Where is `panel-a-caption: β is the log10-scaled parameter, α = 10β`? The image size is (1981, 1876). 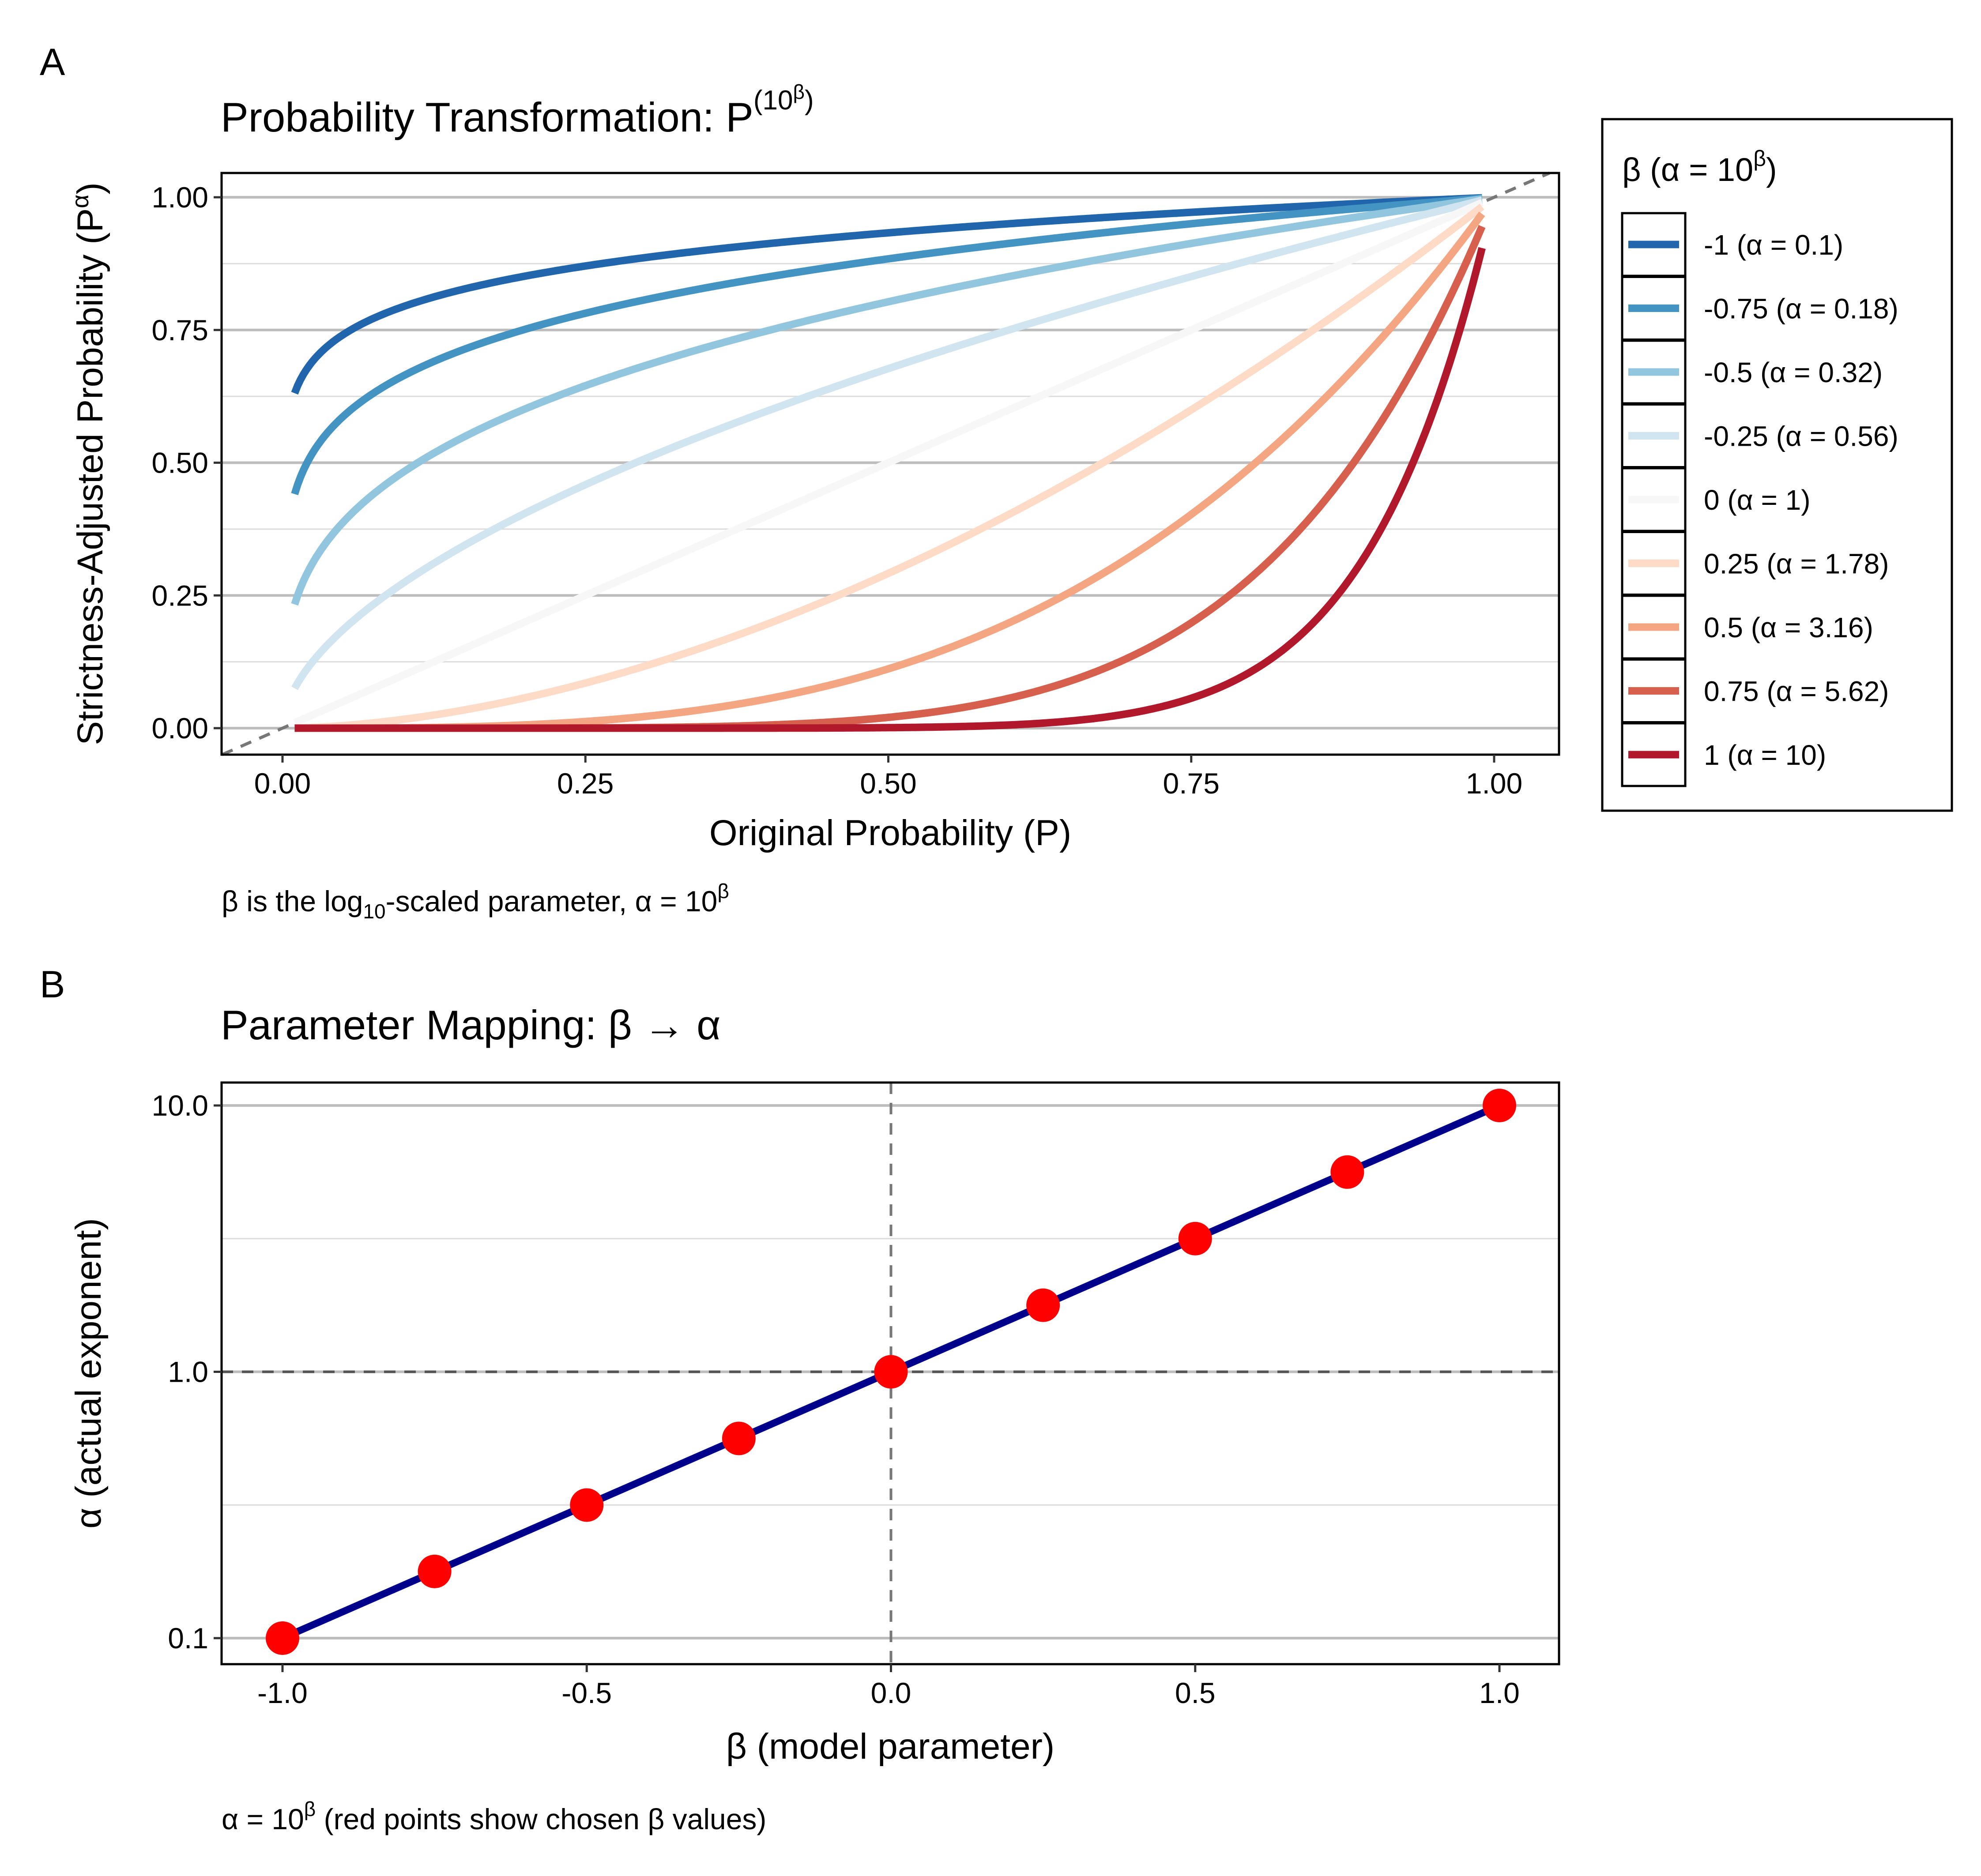 panel-a-caption: β is the log10-scaled parameter, α = 10β is located at coordinates (475, 901).